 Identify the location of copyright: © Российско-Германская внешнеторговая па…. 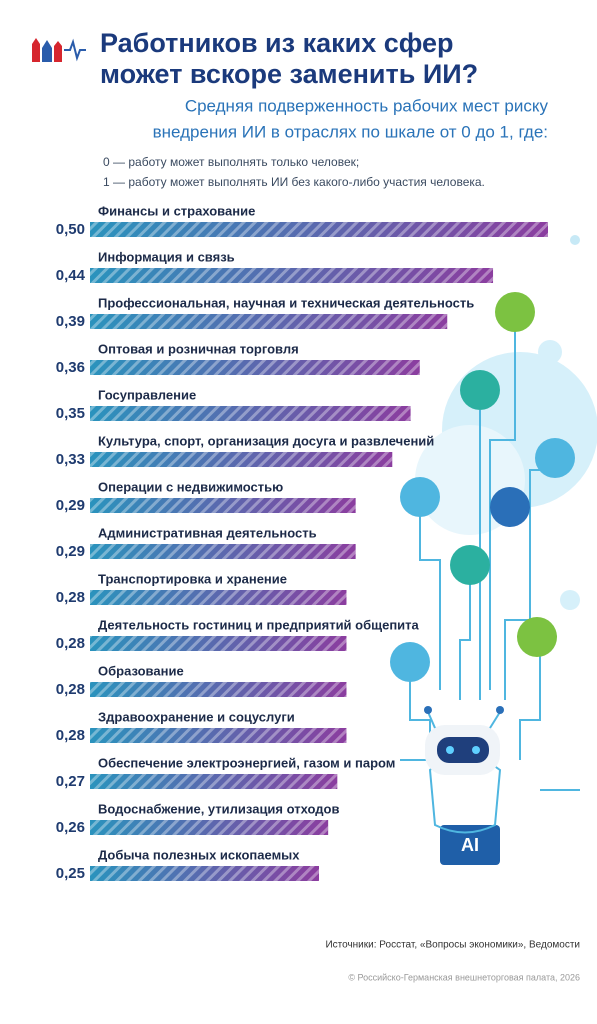
(464, 977).